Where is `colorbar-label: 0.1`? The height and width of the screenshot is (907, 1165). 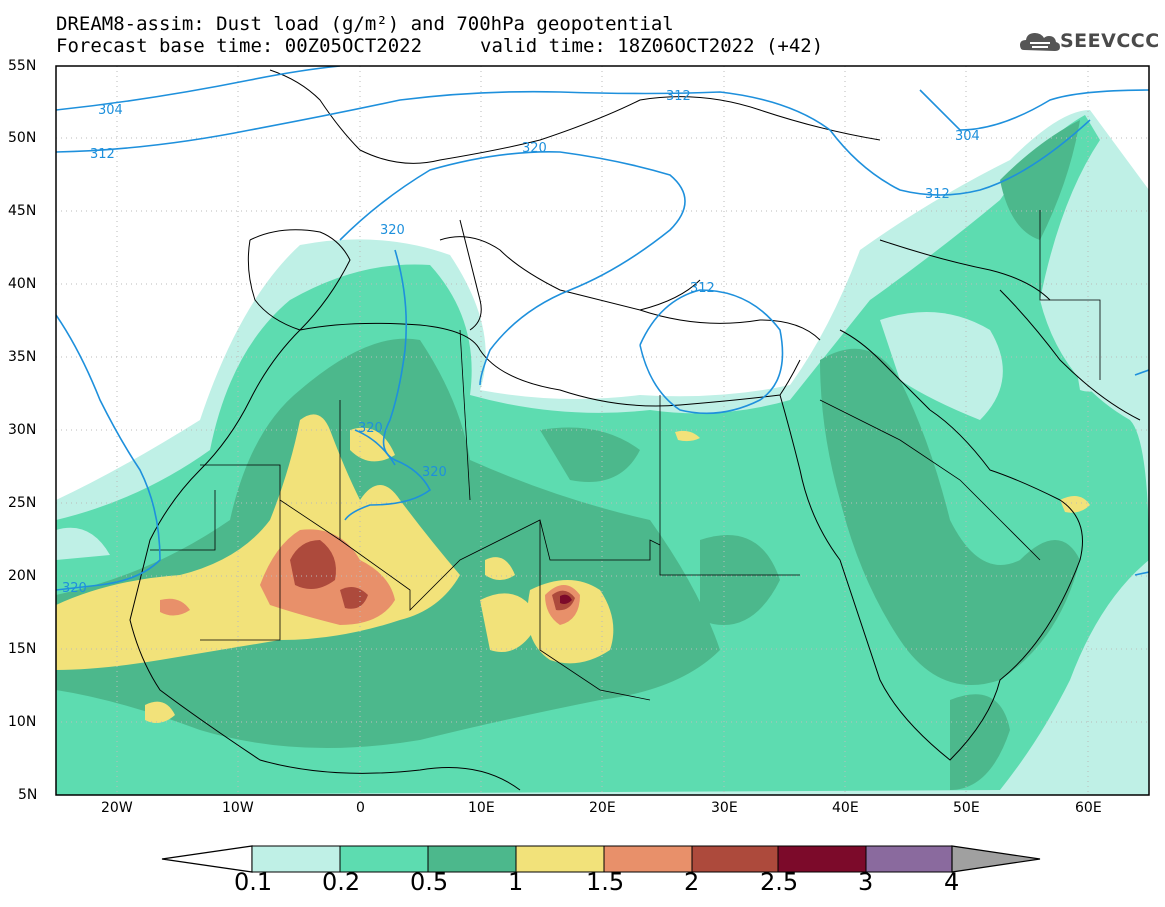 colorbar-label: 0.1 is located at coordinates (253, 882).